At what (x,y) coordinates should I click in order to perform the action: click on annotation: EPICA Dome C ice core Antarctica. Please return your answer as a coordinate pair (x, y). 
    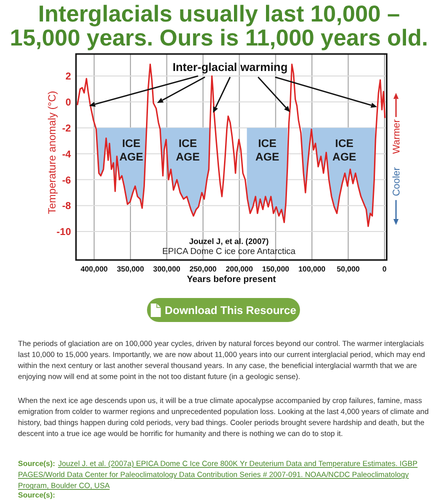
    Looking at the image, I should click on (229, 251).